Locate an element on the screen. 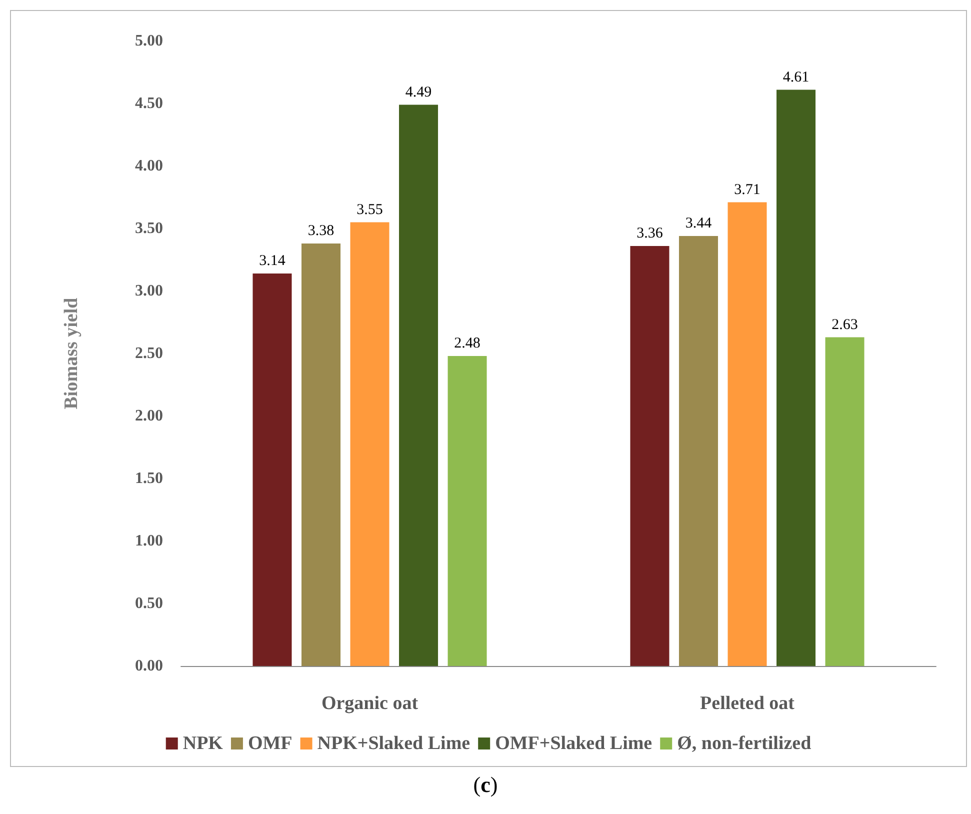  y-tick-label: 3.50 is located at coordinates (149, 228).